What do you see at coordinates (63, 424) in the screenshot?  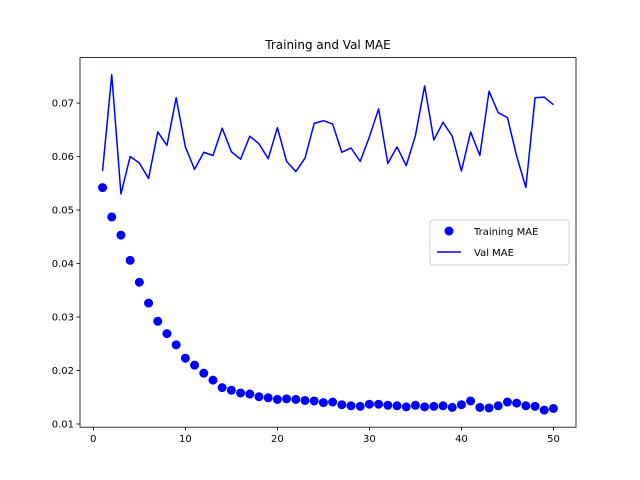 I see `y-tick-label: 0.01` at bounding box center [63, 424].